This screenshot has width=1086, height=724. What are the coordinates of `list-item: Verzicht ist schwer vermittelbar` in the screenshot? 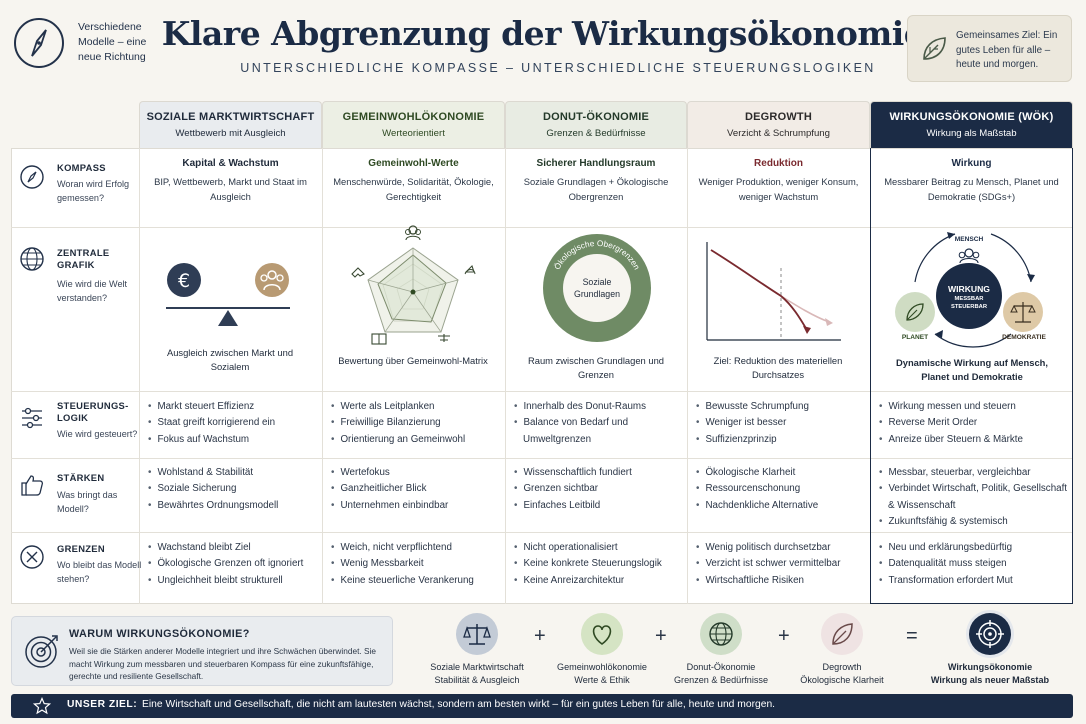 It's located at (780, 564).